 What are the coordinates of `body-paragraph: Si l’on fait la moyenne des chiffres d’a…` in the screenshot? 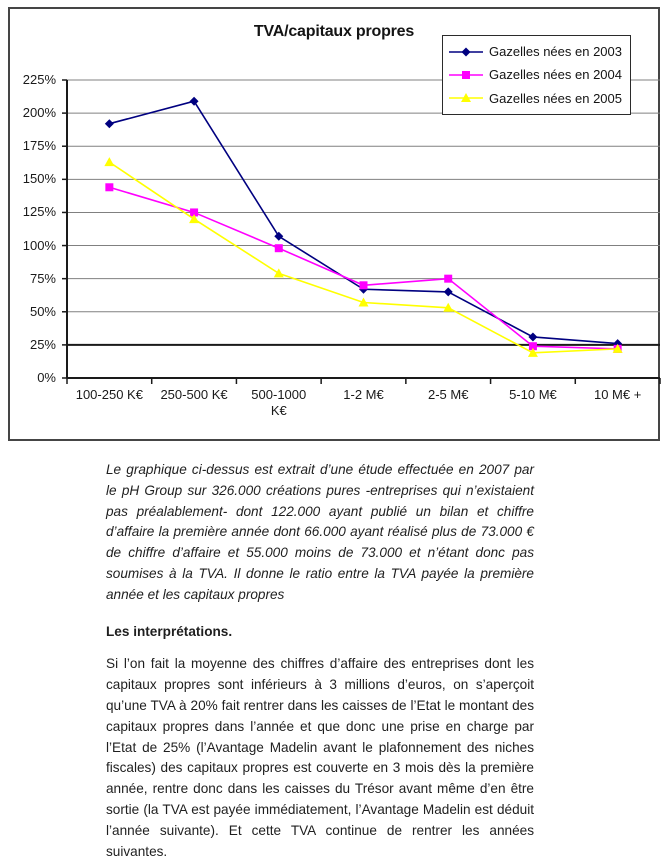 It's located at (320, 757).